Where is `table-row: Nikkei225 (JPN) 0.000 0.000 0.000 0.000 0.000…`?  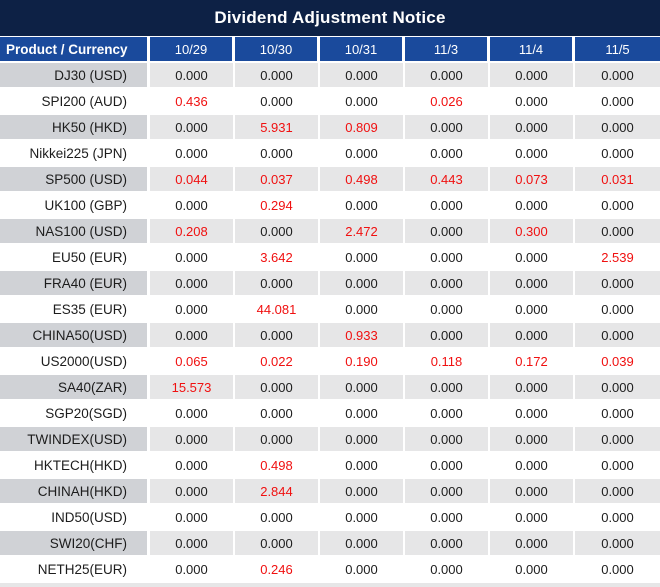 table-row: Nikkei225 (JPN) 0.000 0.000 0.000 0.000 0.000… is located at coordinates (330, 154).